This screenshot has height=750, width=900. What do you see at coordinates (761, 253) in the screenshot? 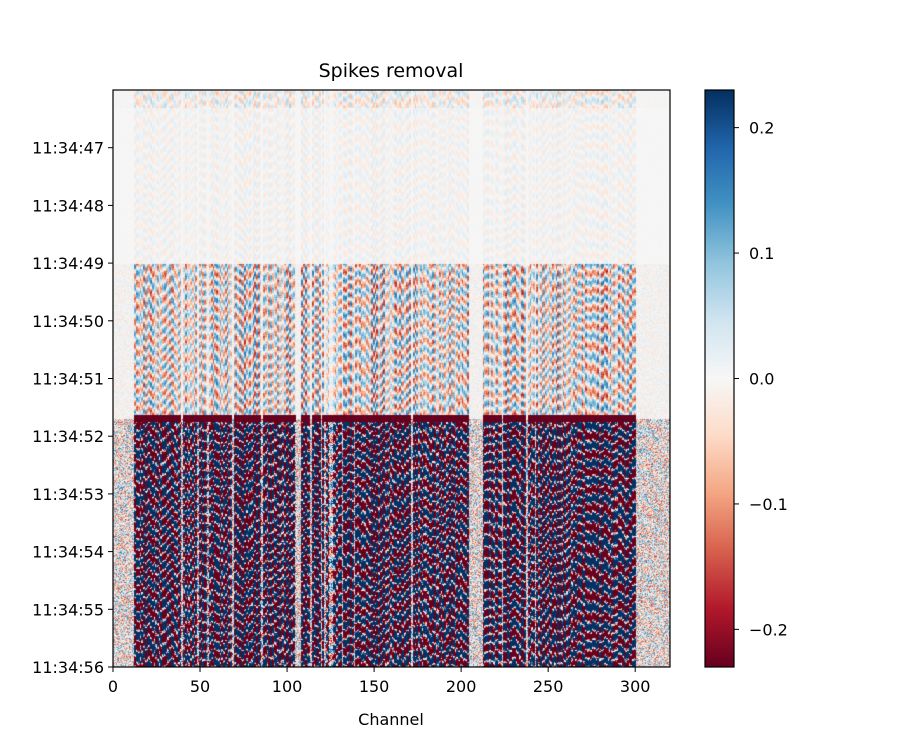
I see `colorbar-tick-label: 0.1` at bounding box center [761, 253].